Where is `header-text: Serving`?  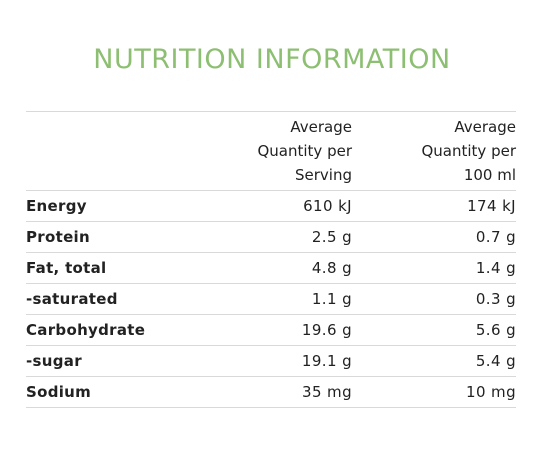
header-text: Serving is located at coordinates (323, 175).